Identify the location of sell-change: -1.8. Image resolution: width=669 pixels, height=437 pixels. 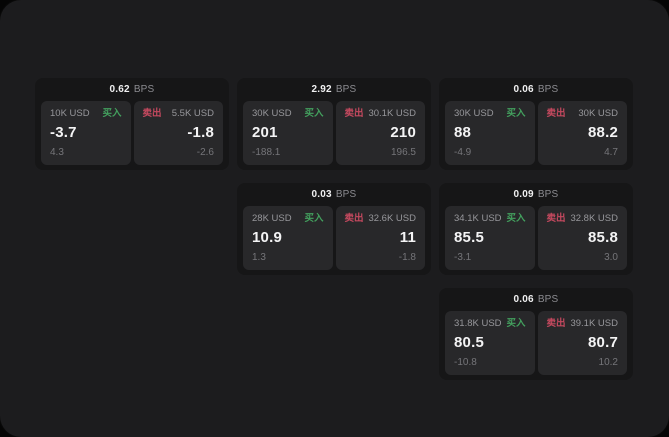
(407, 257).